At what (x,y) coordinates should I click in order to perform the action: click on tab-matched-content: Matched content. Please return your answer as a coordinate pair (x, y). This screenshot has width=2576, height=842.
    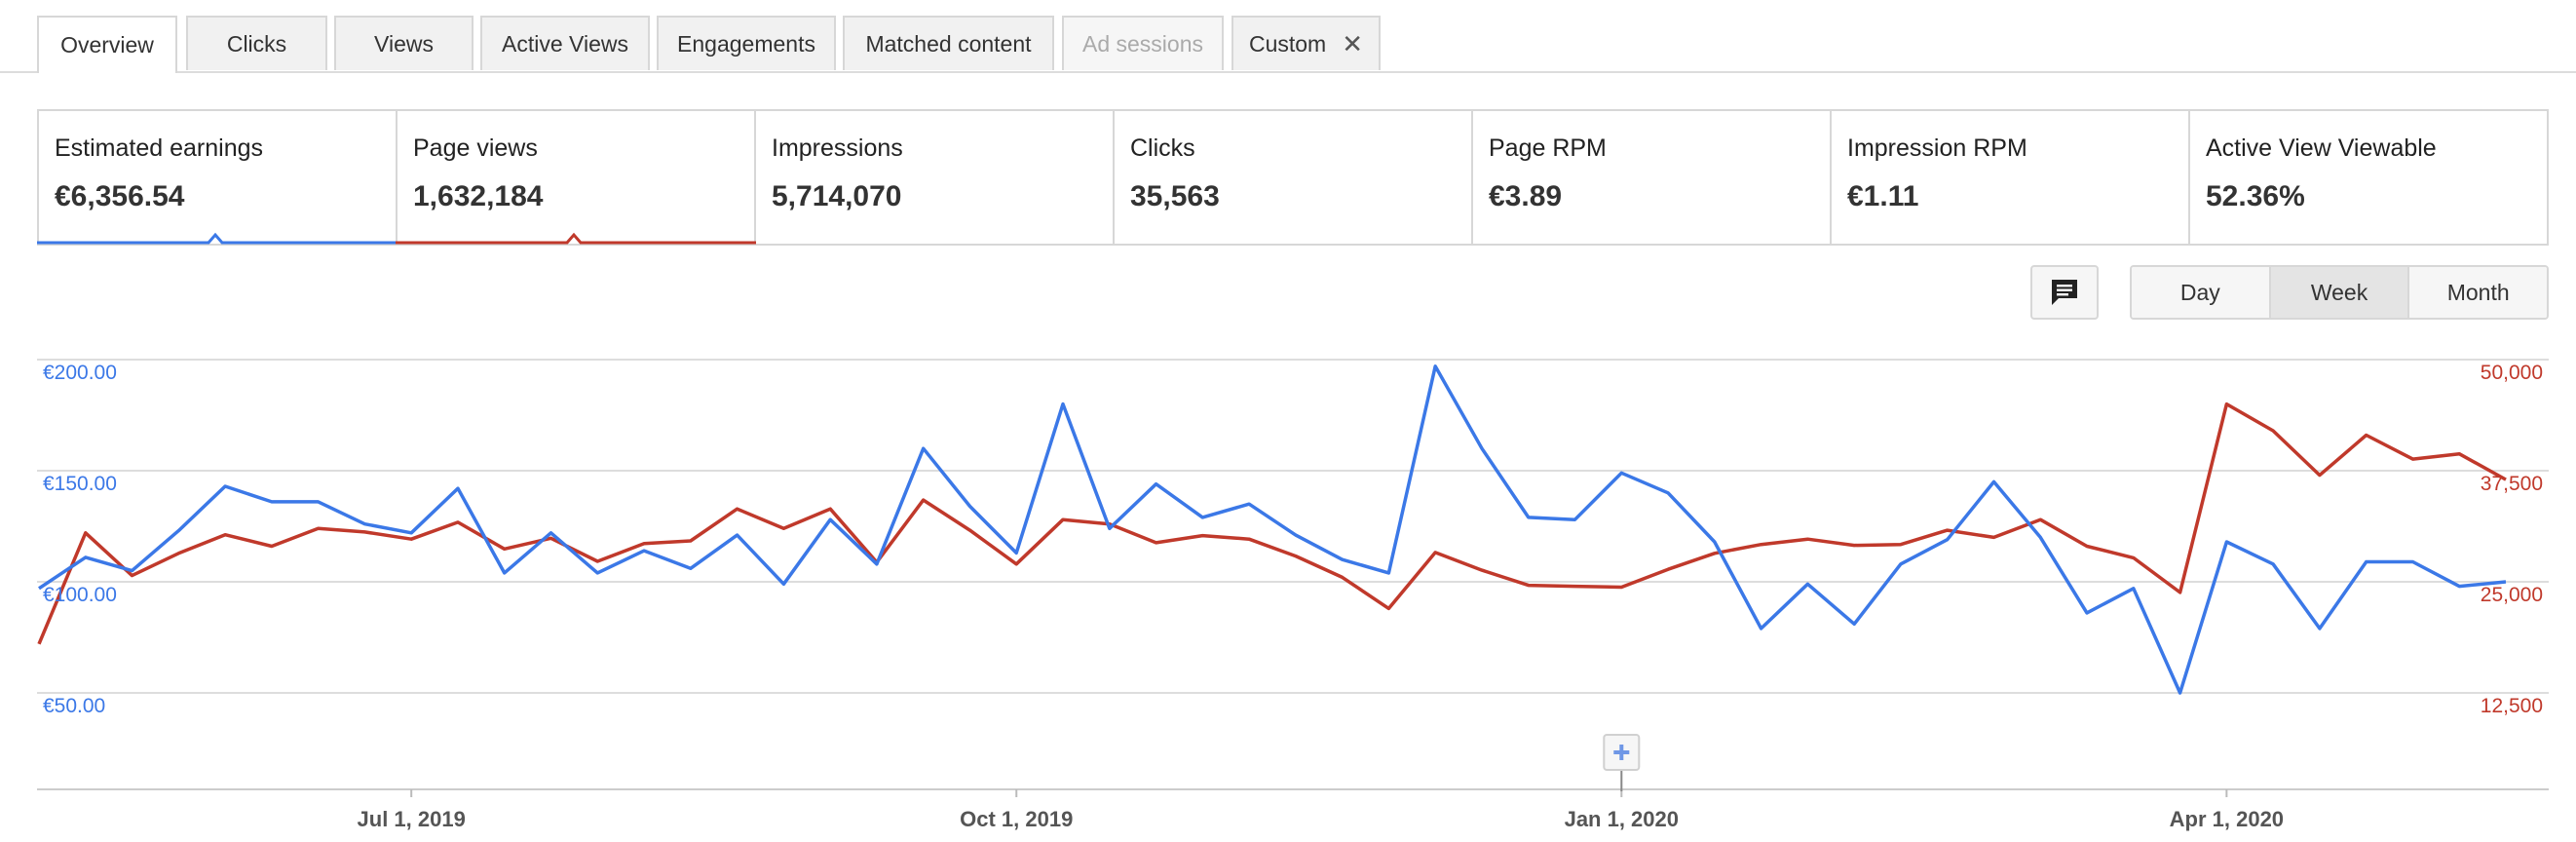
    Looking at the image, I should click on (948, 43).